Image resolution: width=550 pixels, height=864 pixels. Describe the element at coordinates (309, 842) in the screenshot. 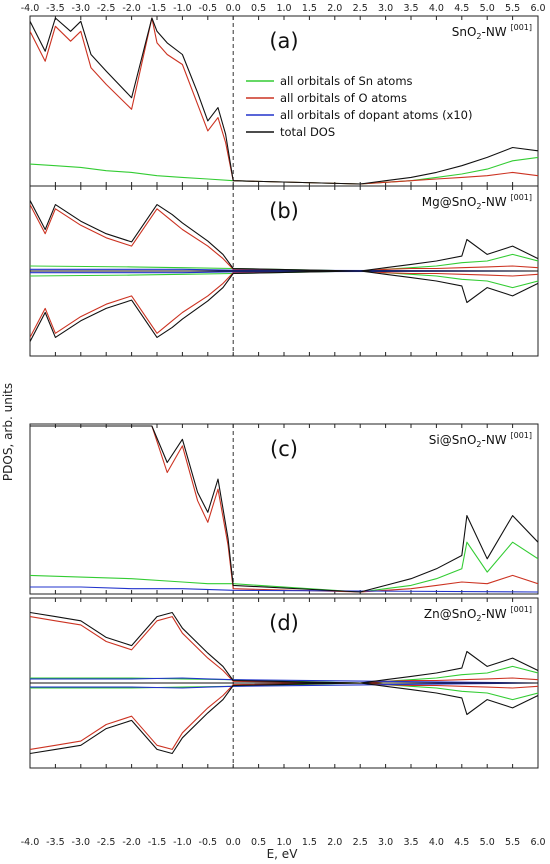

I see `x-tick-label-bottom: 1.5` at that location.